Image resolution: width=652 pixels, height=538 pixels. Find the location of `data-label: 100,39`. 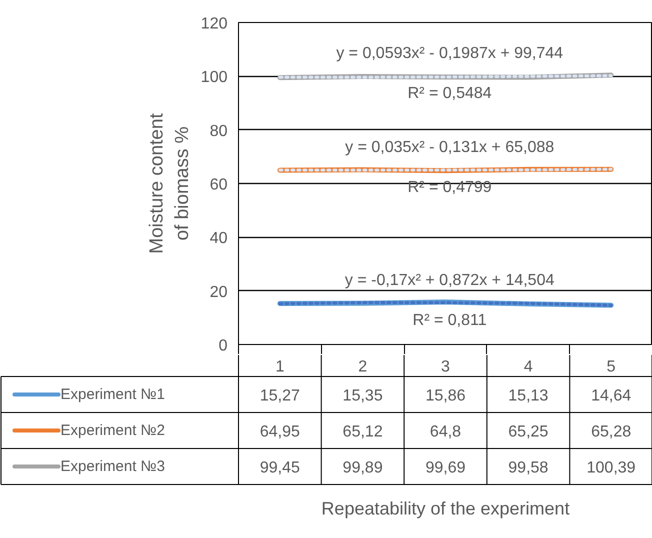

data-label: 100,39 is located at coordinates (611, 468).